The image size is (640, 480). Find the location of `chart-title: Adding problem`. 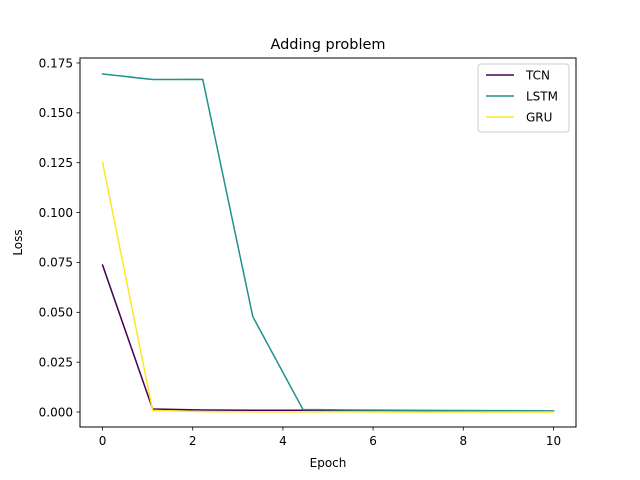

chart-title: Adding problem is located at coordinates (327, 45).